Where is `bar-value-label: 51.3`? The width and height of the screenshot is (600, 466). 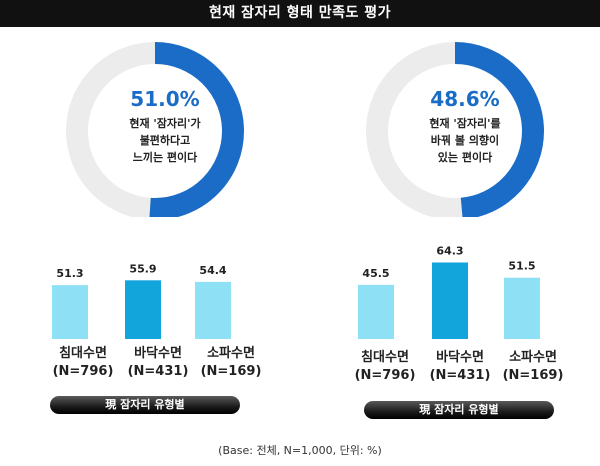 bar-value-label: 51.3 is located at coordinates (69, 273).